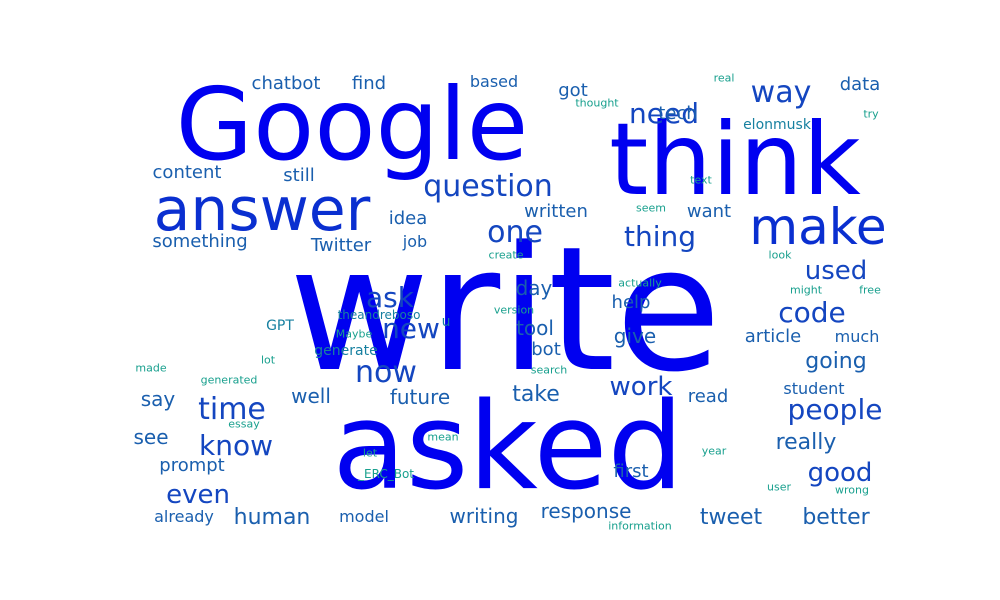  Describe the element at coordinates (286, 83) in the screenshot. I see `word-chatbot: chatbot` at that location.